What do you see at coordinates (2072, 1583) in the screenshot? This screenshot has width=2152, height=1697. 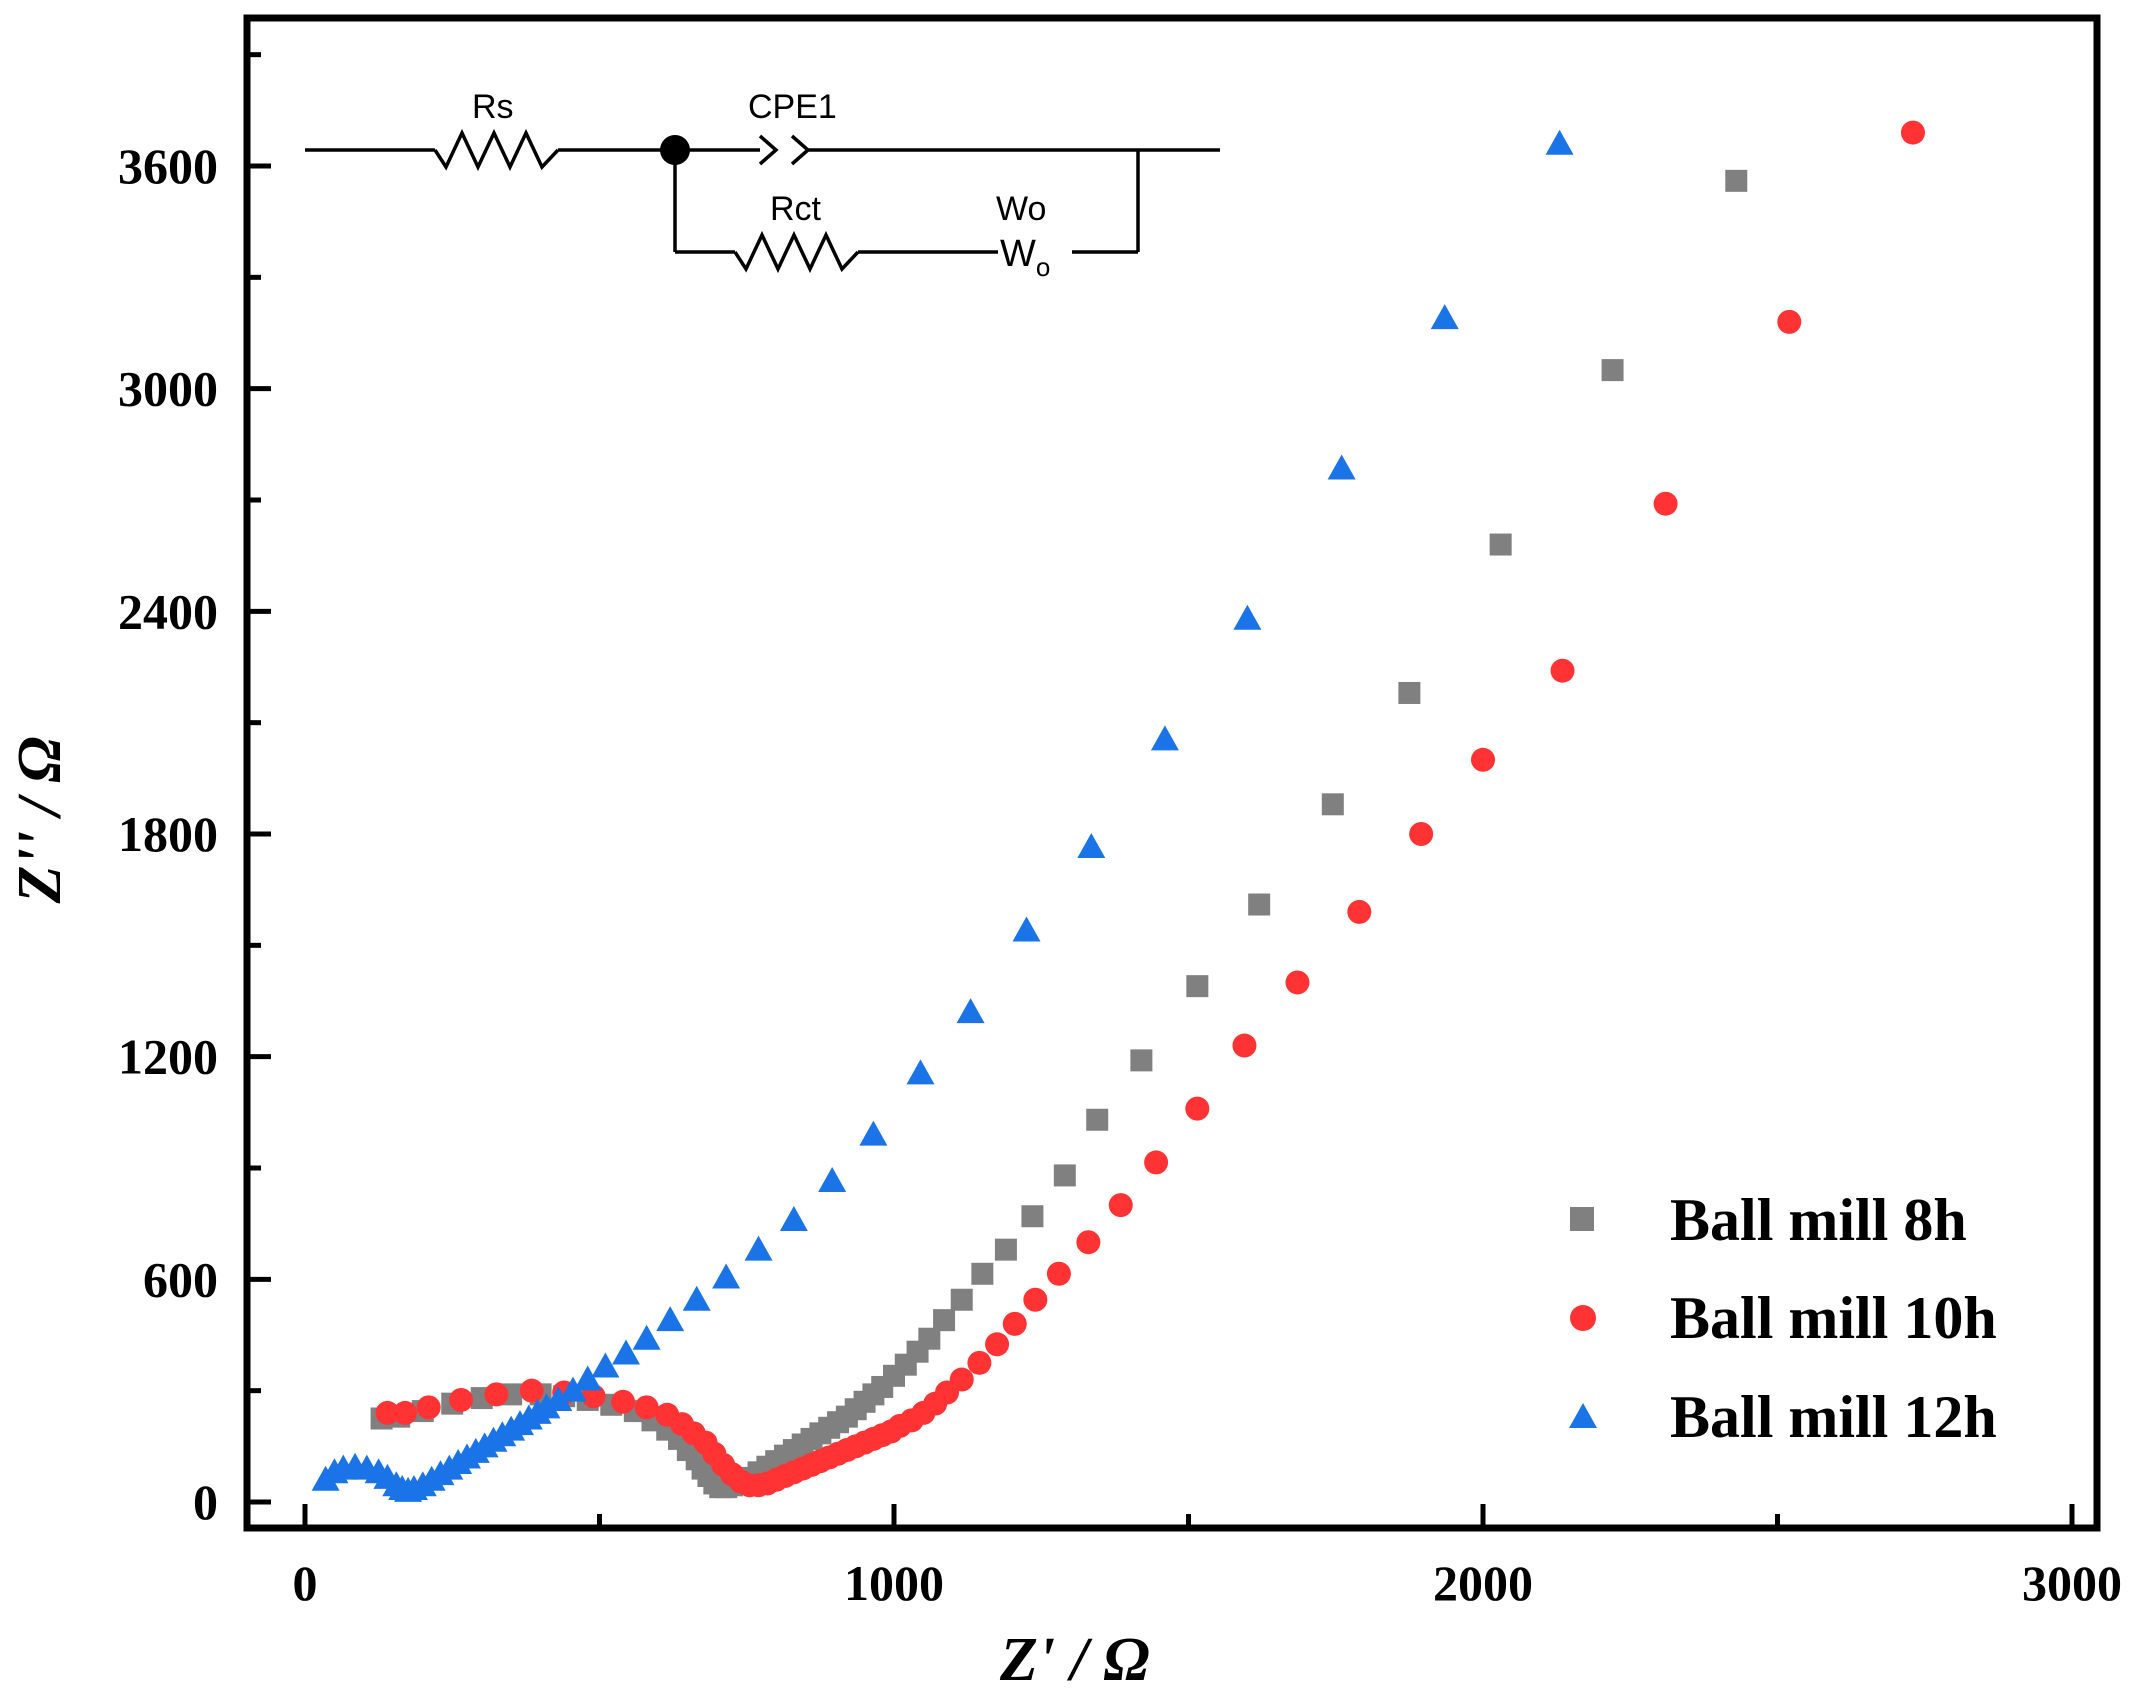 I see `x-tick-label: 3000` at bounding box center [2072, 1583].